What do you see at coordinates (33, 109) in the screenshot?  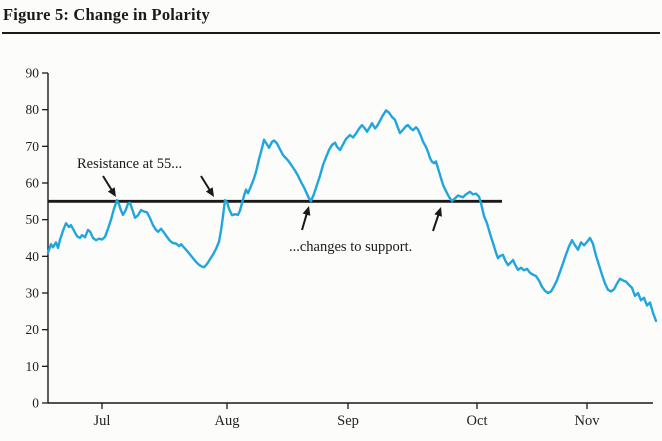 I see `y-tick-label: 80` at bounding box center [33, 109].